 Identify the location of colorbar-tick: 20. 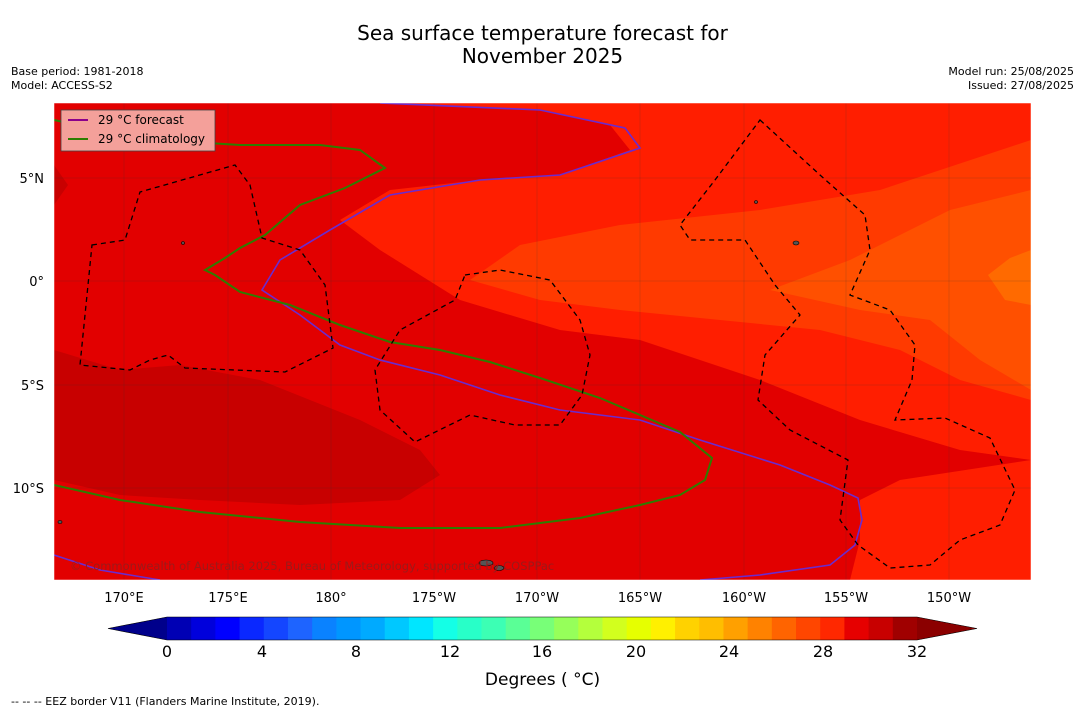
(636, 651).